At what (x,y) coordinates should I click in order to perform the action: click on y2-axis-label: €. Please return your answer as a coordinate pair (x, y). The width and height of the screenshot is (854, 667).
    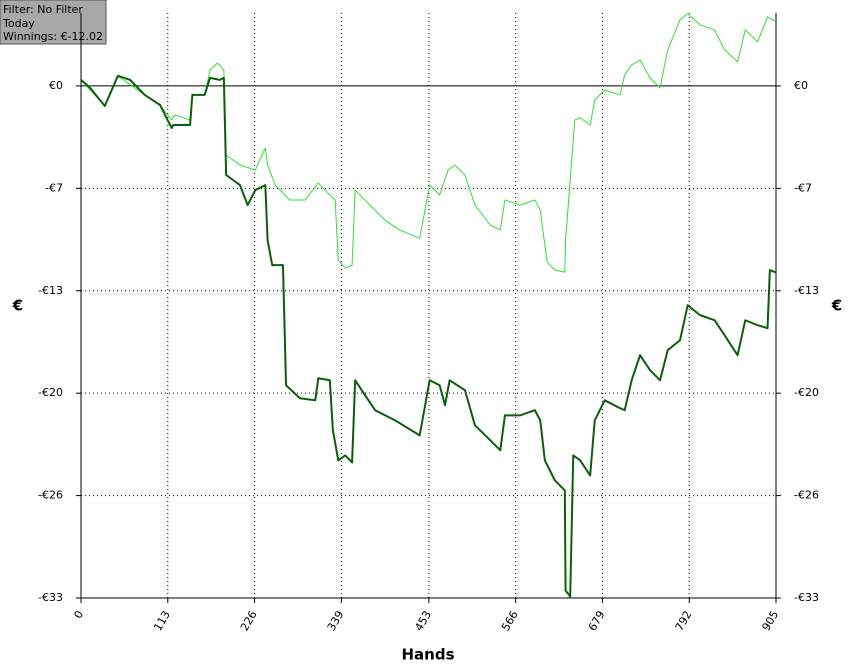
    Looking at the image, I should click on (836, 306).